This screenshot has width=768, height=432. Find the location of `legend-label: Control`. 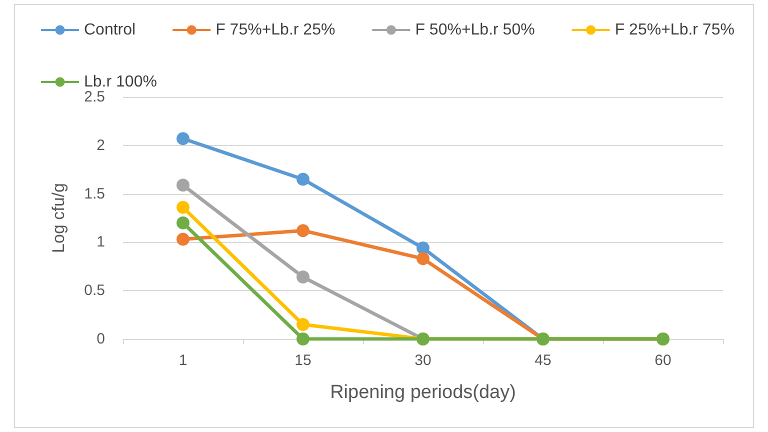

legend-label: Control is located at coordinates (110, 30).